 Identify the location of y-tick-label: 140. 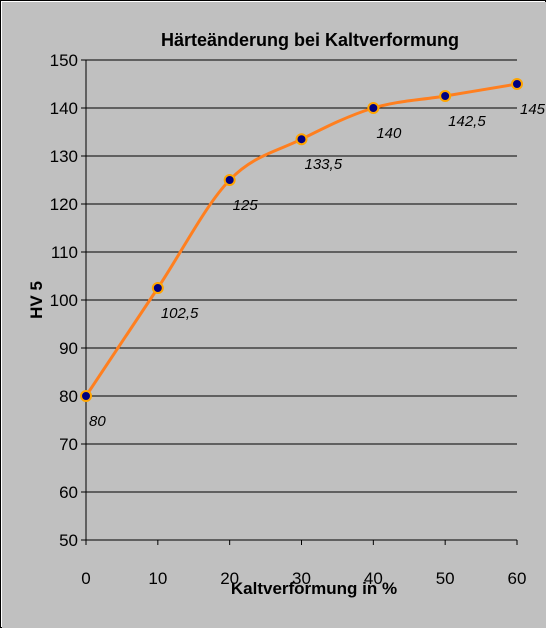
(64, 108).